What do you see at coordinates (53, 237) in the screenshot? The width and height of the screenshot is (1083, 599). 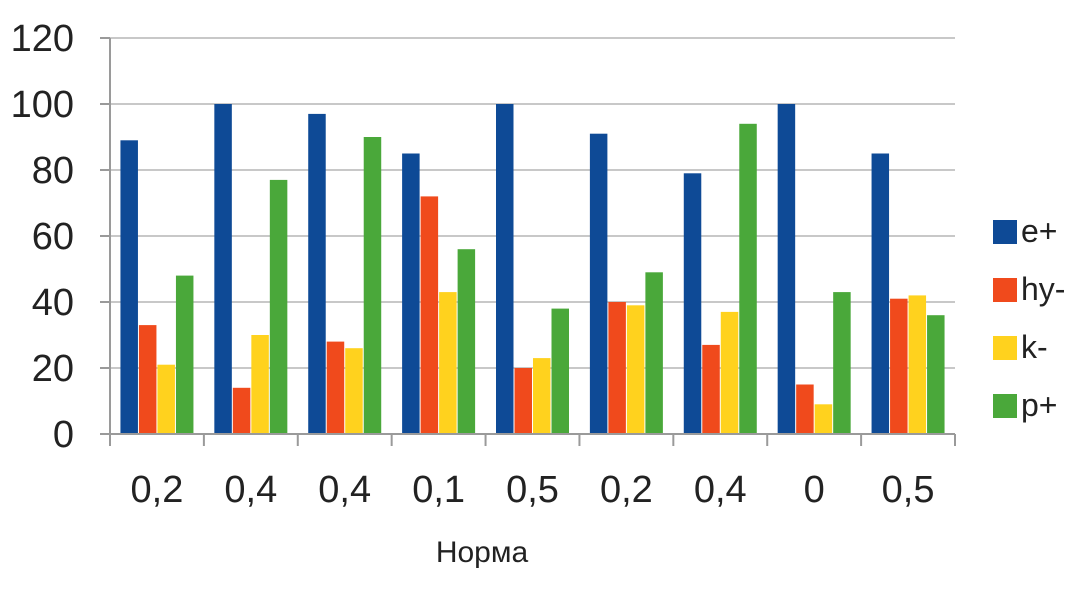 I see `y-tick-label: 60` at bounding box center [53, 237].